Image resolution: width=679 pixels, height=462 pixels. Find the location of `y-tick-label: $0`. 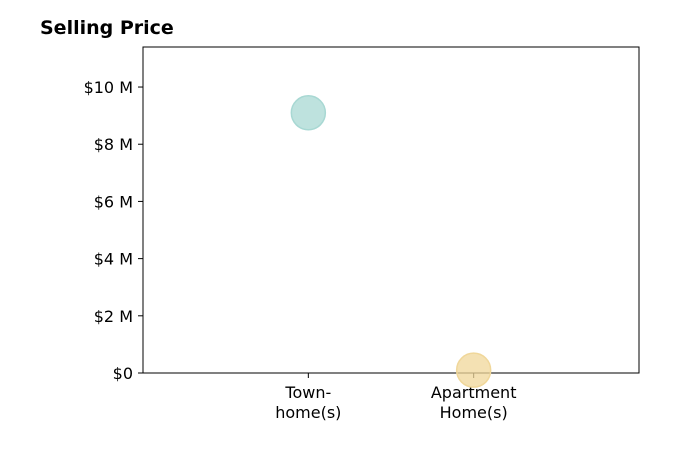

y-tick-label: $0 is located at coordinates (123, 373).